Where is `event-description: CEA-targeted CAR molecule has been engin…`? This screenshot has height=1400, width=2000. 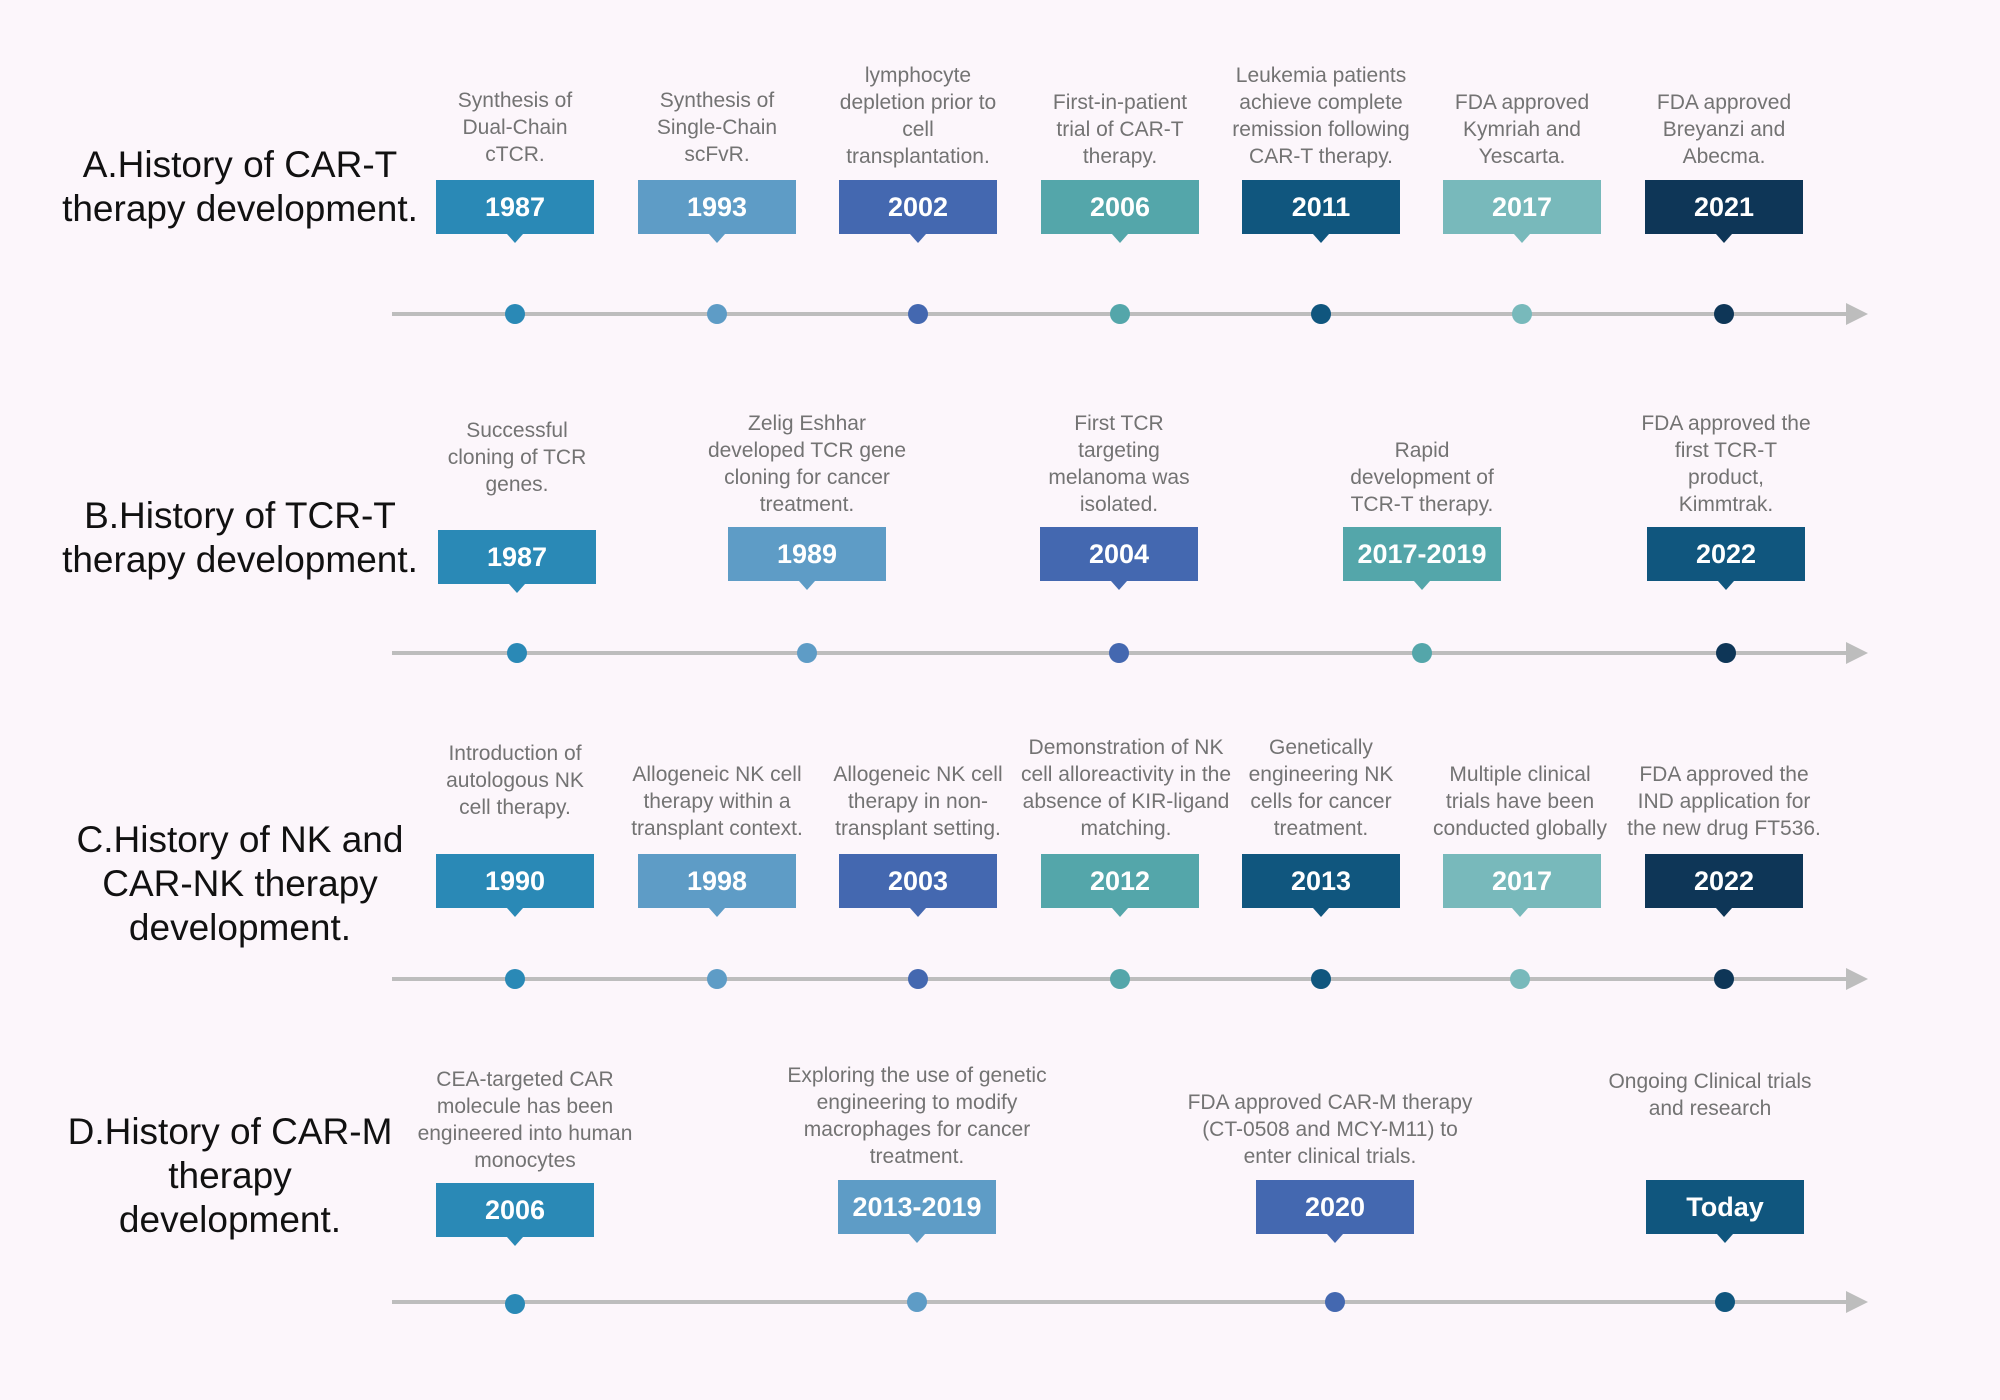
event-description: CEA-targeted CAR molecule has been engin… is located at coordinates (525, 1120).